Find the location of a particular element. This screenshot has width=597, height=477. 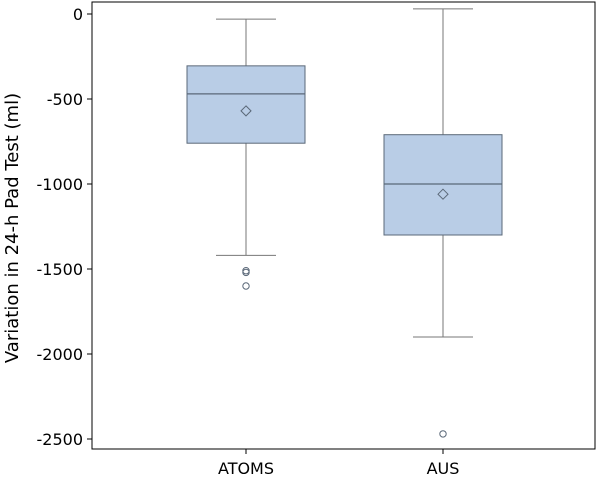

x-category-label: AUS is located at coordinates (443, 468).